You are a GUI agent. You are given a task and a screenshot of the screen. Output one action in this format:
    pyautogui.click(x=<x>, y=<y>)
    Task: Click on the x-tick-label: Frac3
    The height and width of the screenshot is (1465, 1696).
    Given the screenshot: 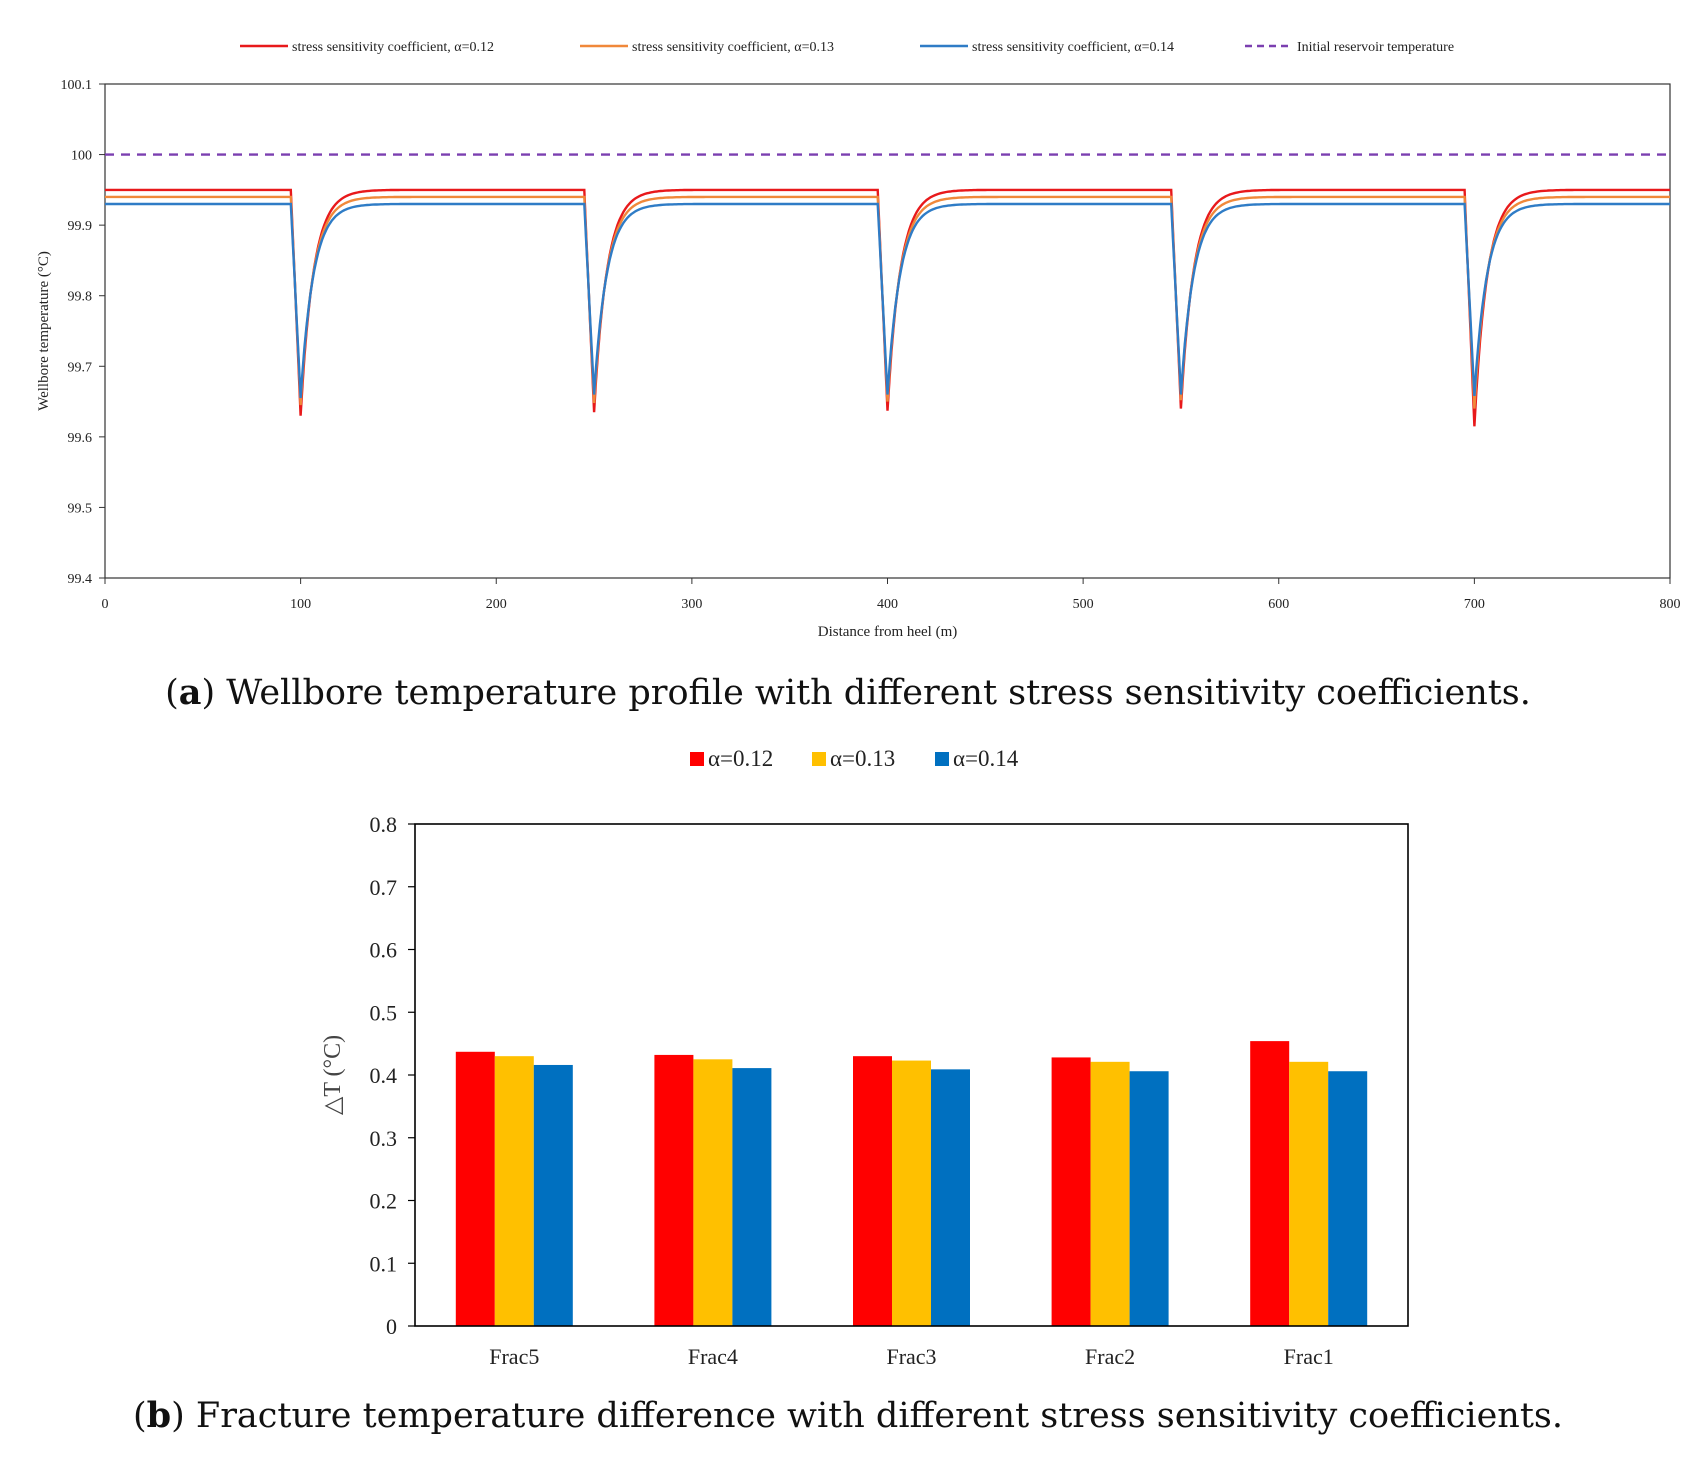 What is the action you would take?
    pyautogui.click(x=911, y=1356)
    